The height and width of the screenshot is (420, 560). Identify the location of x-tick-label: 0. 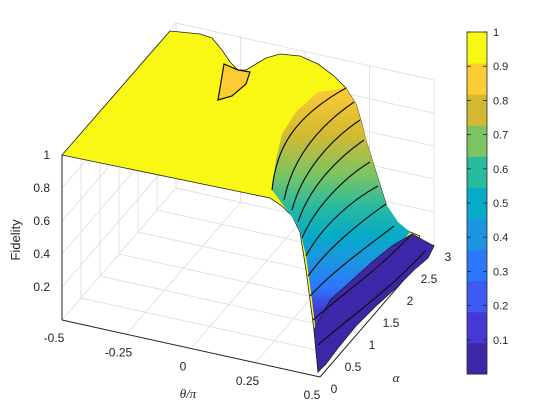
(183, 367).